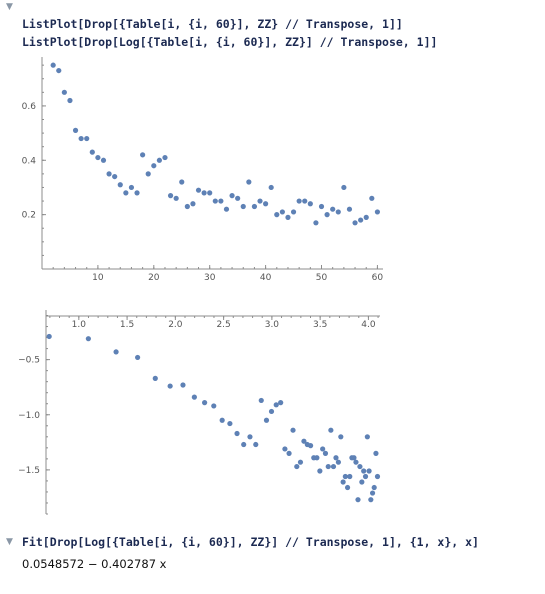  Describe the element at coordinates (9, 542) in the screenshot. I see `triangle-right-icon: ▼` at that location.